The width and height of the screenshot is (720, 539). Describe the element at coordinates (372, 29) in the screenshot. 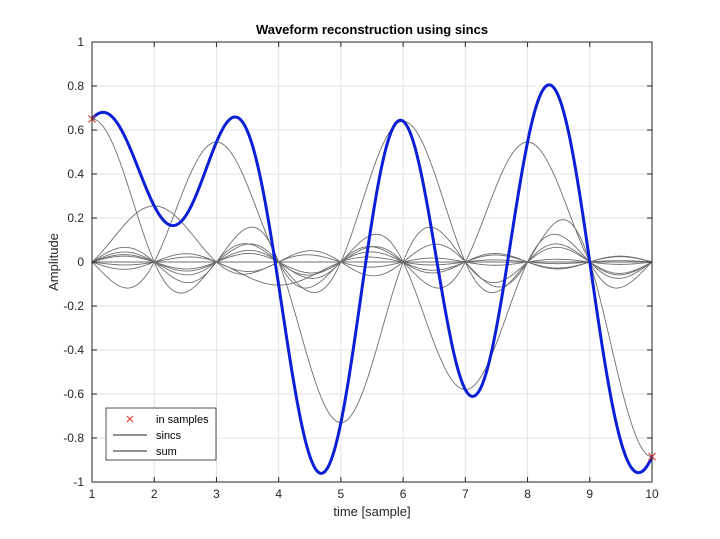

I see `chart-title: Waveform reconstruction using sincs` at that location.